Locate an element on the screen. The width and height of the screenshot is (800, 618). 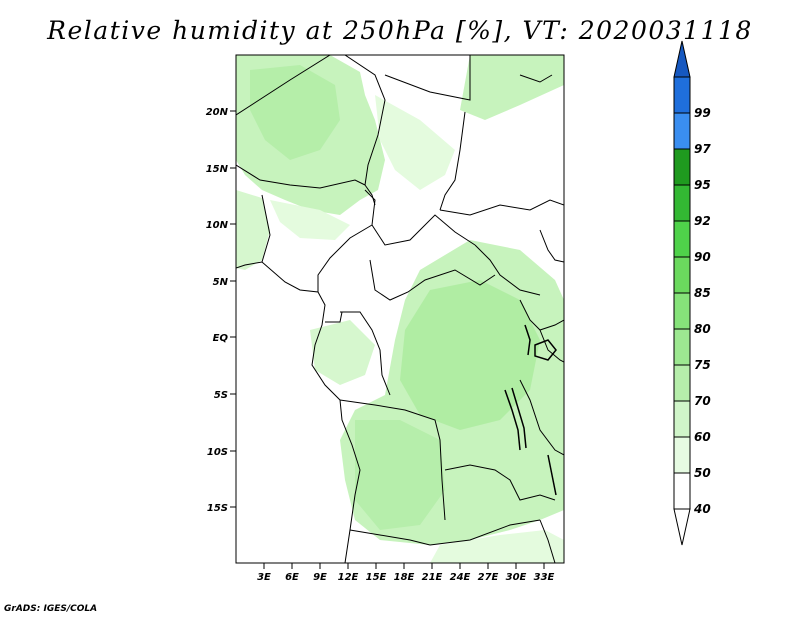
lon-label-9e: 9E is located at coordinates (320, 577).